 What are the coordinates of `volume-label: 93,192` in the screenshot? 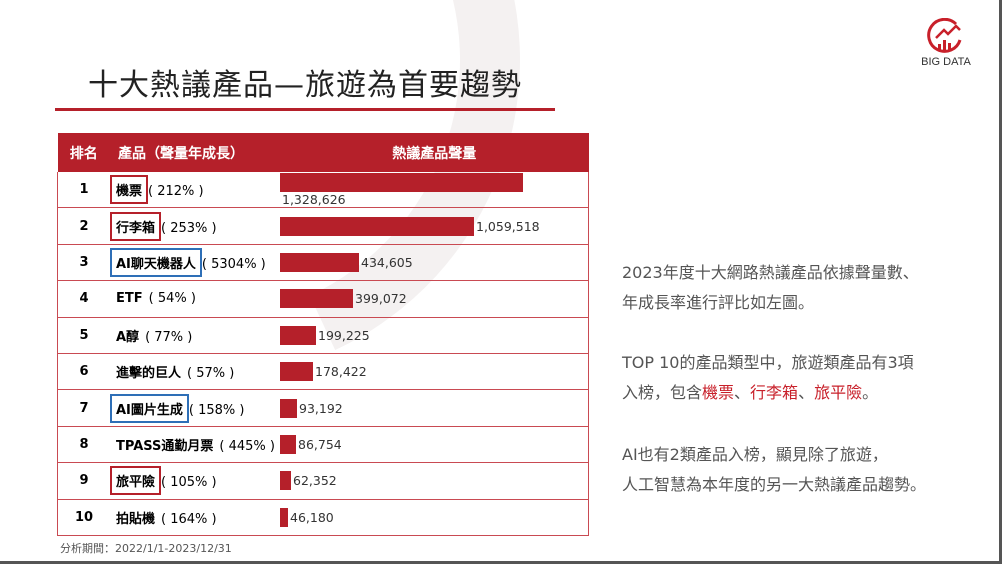 It's located at (321, 408).